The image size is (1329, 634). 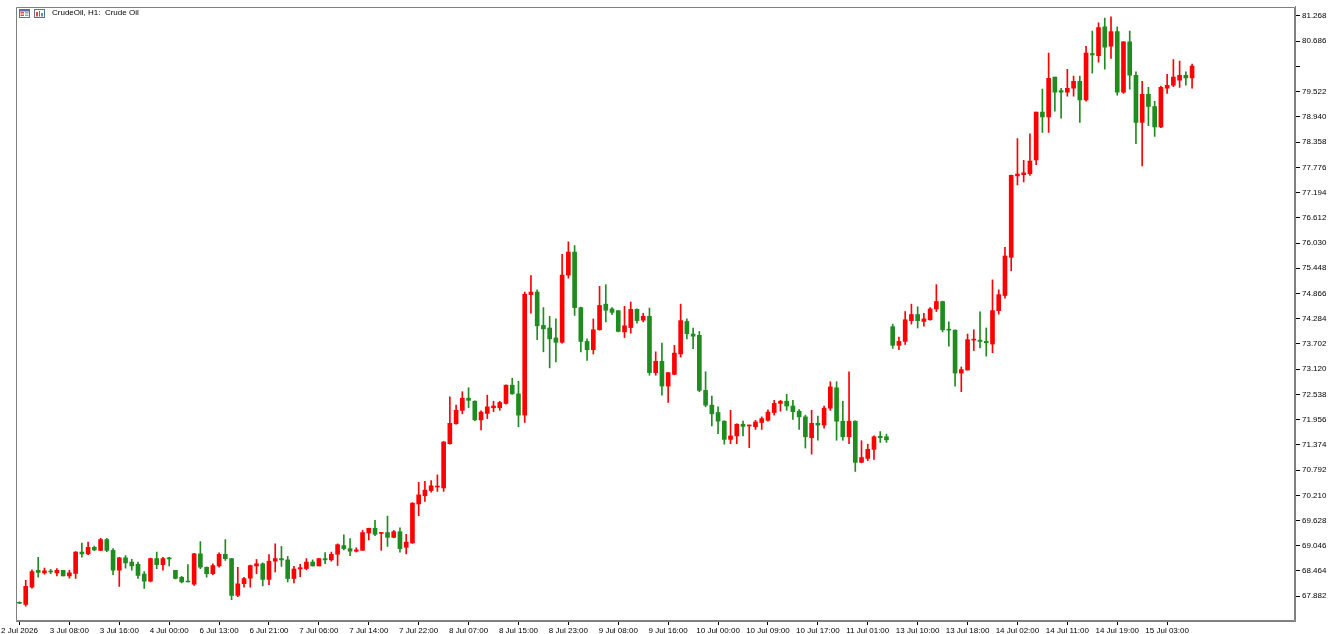 I want to click on y-tick-label: 76.612, so click(x=1315, y=218).